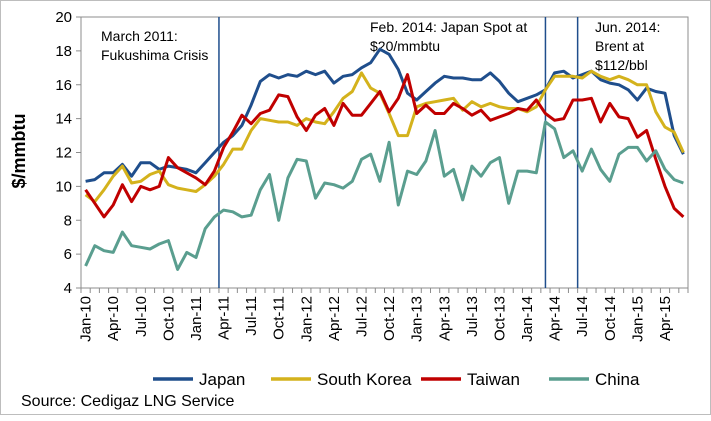  I want to click on x-tick-label: Oct-10, so click(168, 318).